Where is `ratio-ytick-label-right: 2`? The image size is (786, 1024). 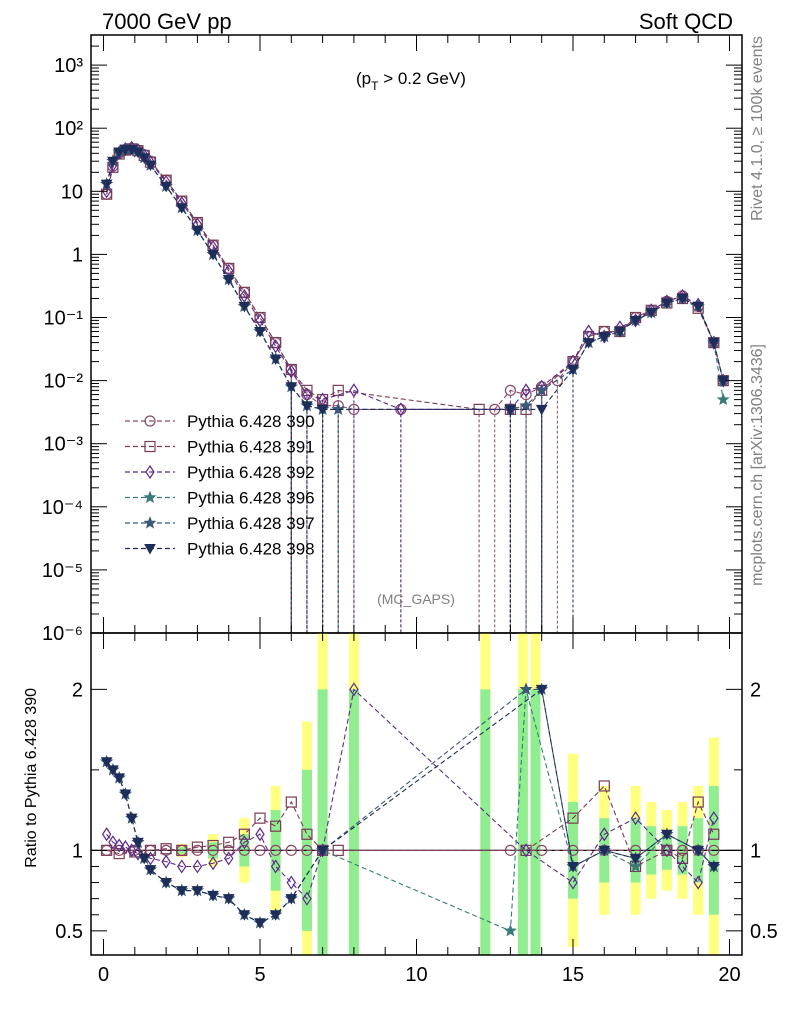 ratio-ytick-label-right: 2 is located at coordinates (755, 690).